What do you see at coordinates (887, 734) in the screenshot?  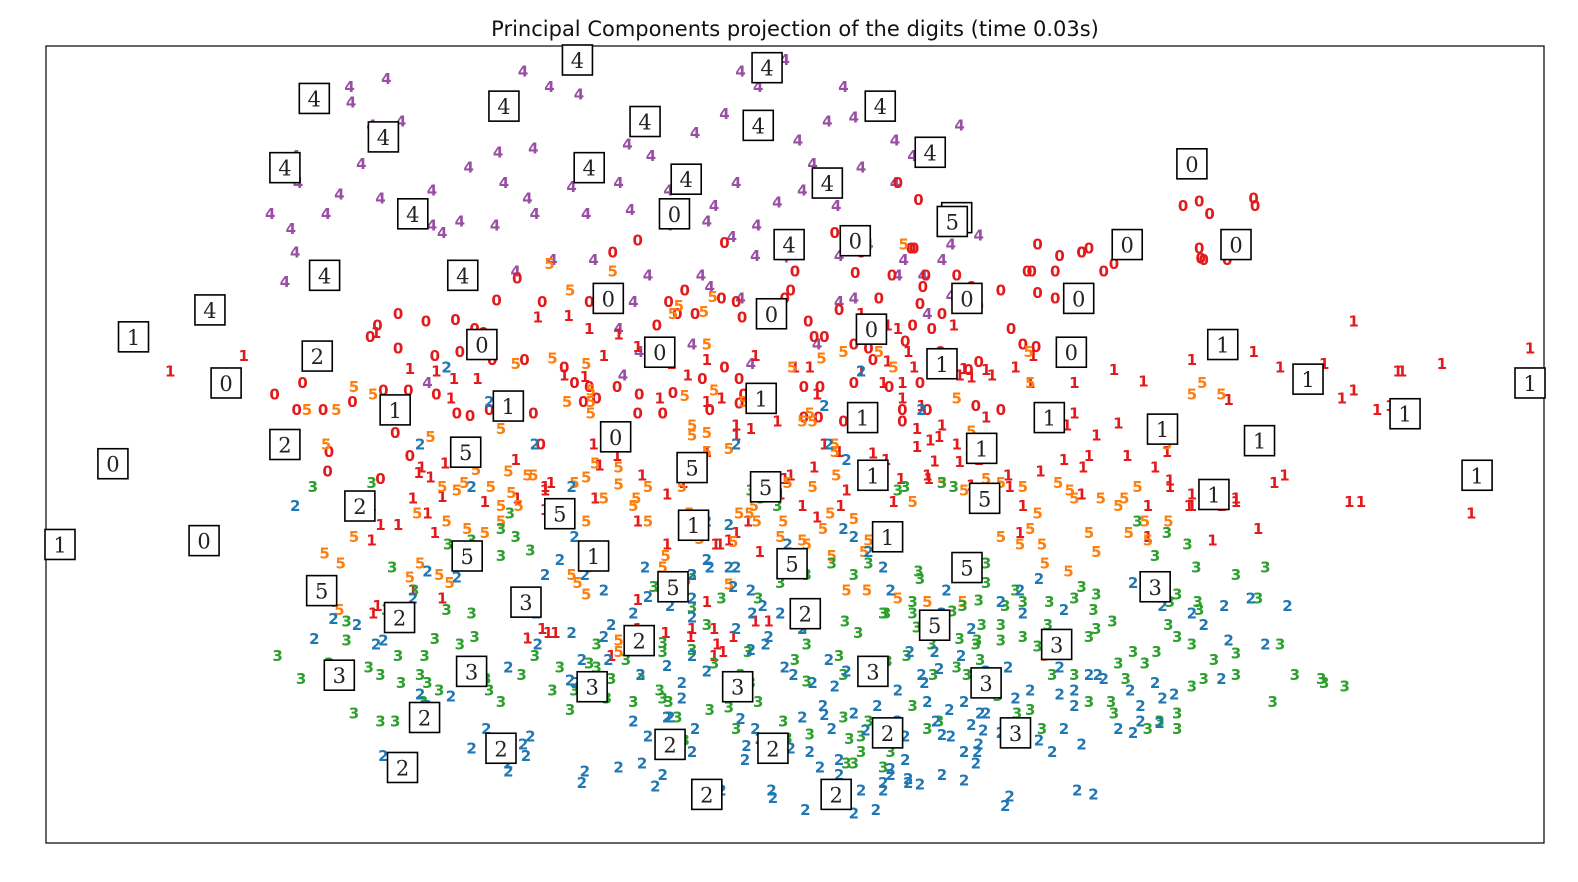 I see `thumbnail-digit-image: 2` at bounding box center [887, 734].